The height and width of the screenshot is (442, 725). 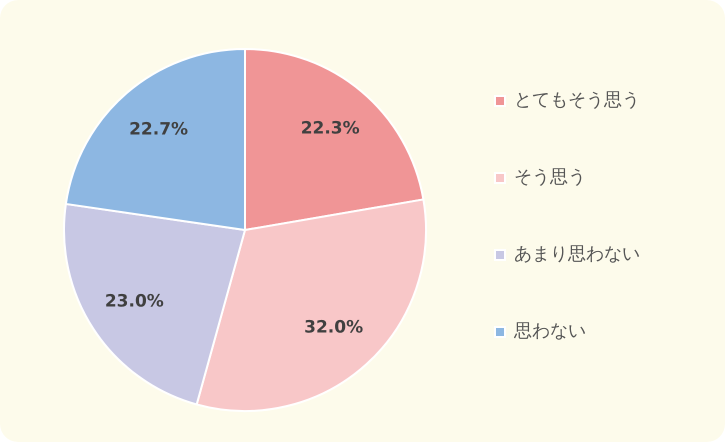 What do you see at coordinates (550, 177) in the screenshot?
I see `legend-label: そう思う` at bounding box center [550, 177].